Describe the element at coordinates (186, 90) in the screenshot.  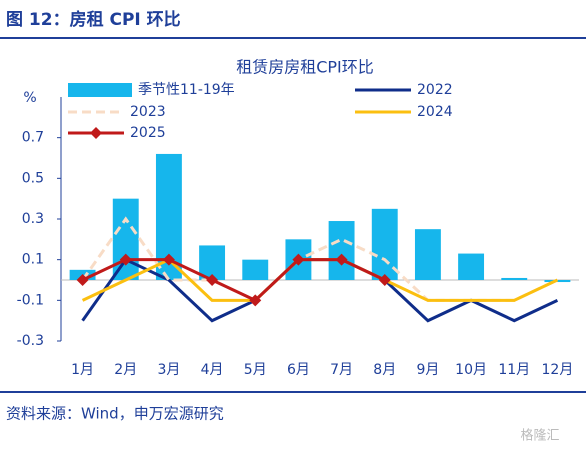
I see `legend-label: 季节性11-19年` at that location.